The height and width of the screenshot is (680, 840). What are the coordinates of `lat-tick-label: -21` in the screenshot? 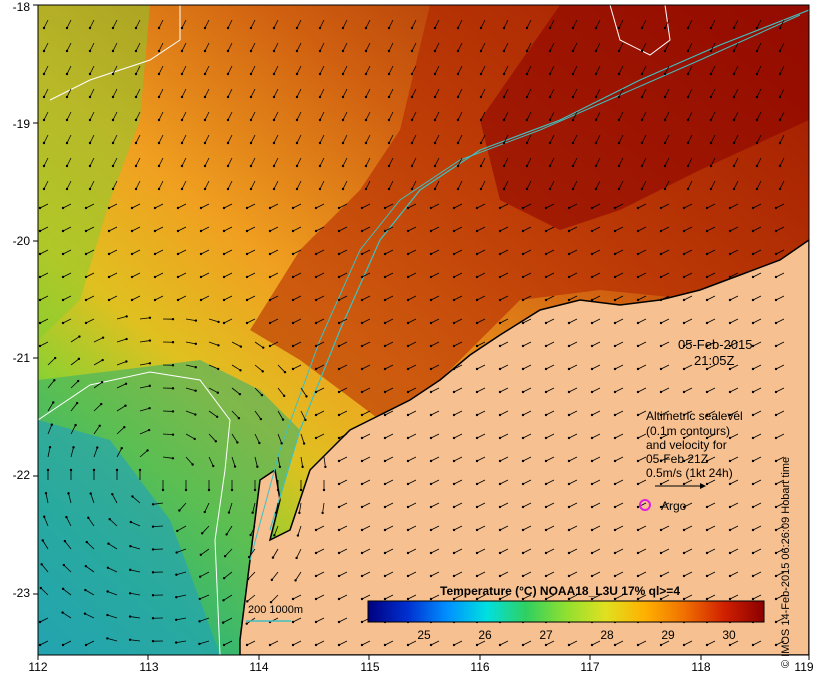 It's located at (21, 358).